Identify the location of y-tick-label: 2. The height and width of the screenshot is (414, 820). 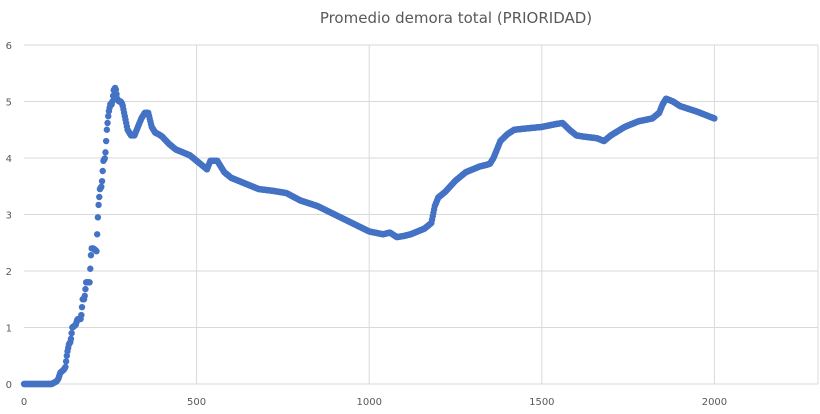
(9, 272).